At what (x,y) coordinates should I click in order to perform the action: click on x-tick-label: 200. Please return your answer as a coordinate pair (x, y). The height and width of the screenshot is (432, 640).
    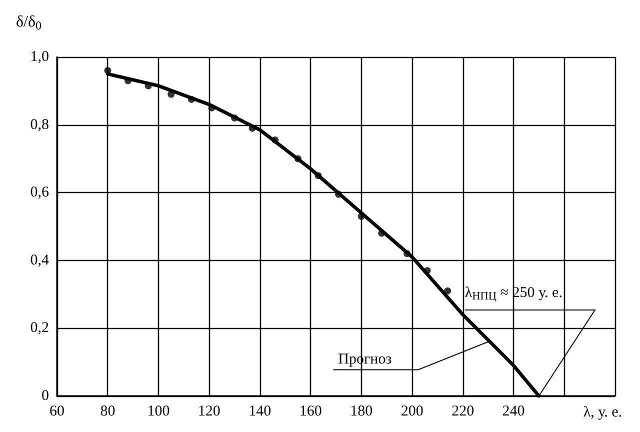
    Looking at the image, I should click on (412, 412).